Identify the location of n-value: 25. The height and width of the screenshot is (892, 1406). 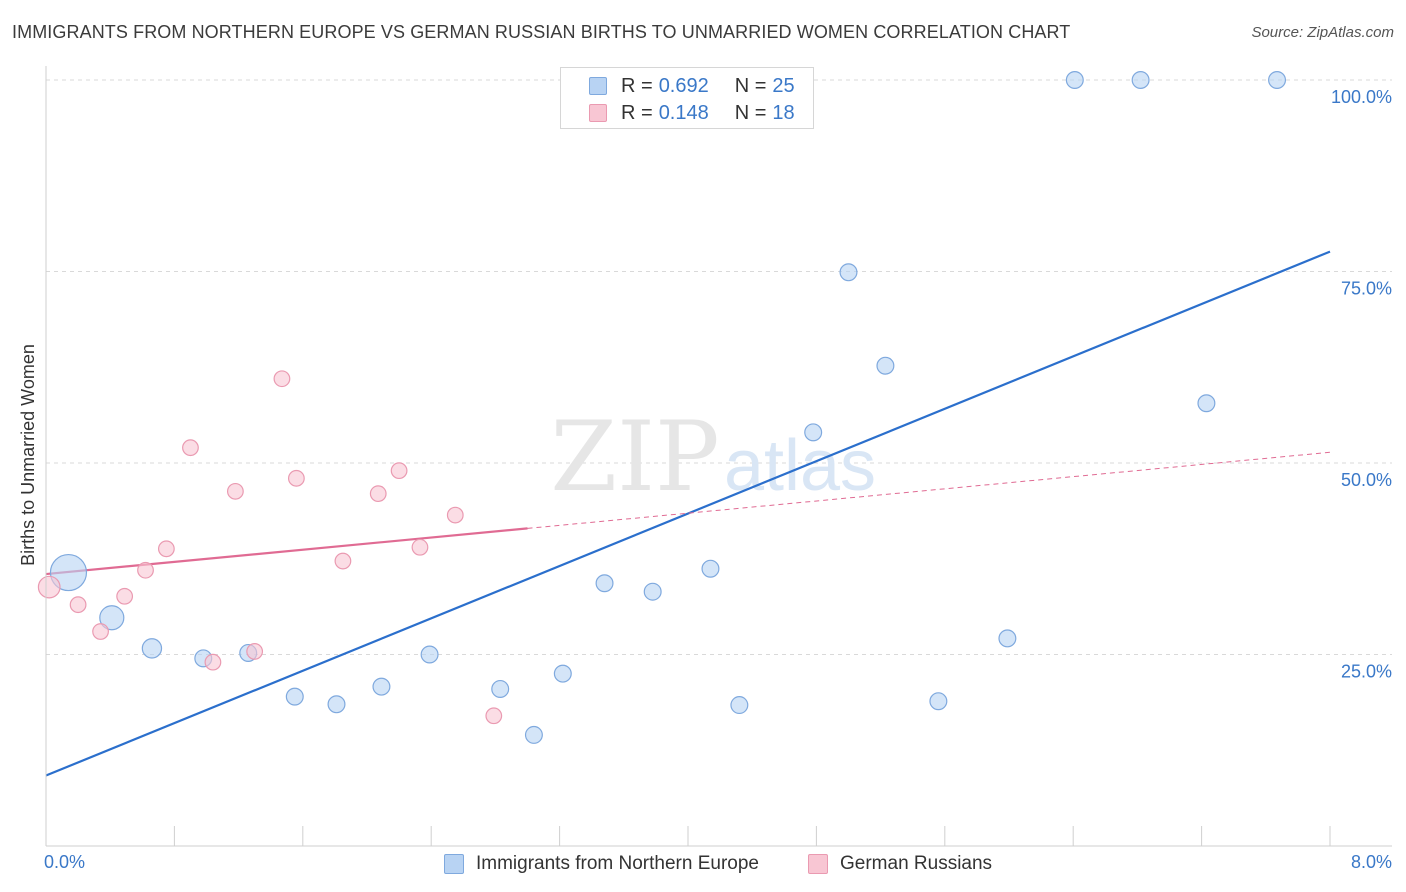
(783, 85).